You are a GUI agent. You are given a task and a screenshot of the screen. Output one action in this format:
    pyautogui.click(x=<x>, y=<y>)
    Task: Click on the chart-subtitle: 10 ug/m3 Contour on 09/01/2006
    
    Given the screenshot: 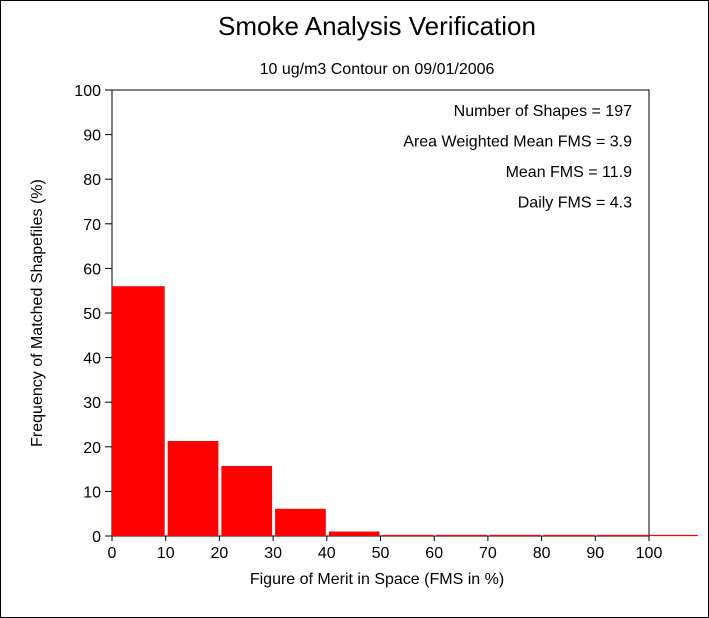 What is the action you would take?
    pyautogui.click(x=377, y=69)
    